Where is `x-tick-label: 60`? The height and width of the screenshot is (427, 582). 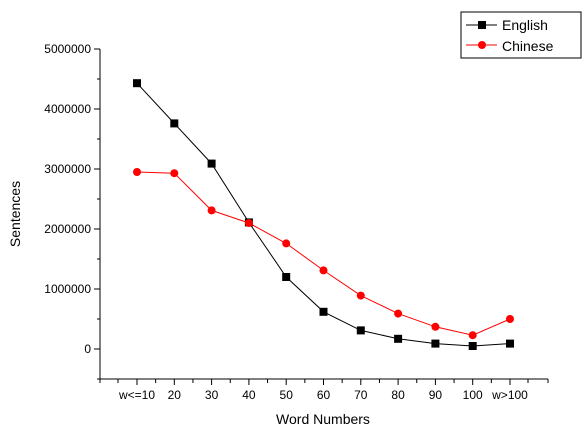 x-tick-label: 60 is located at coordinates (324, 395).